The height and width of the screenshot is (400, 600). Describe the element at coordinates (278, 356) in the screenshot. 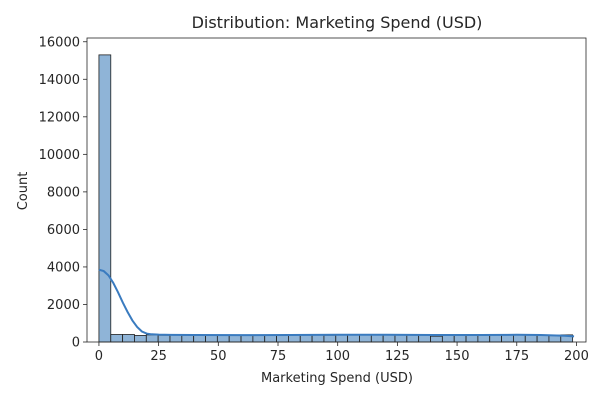

I see `x-tick-label: 75` at that location.